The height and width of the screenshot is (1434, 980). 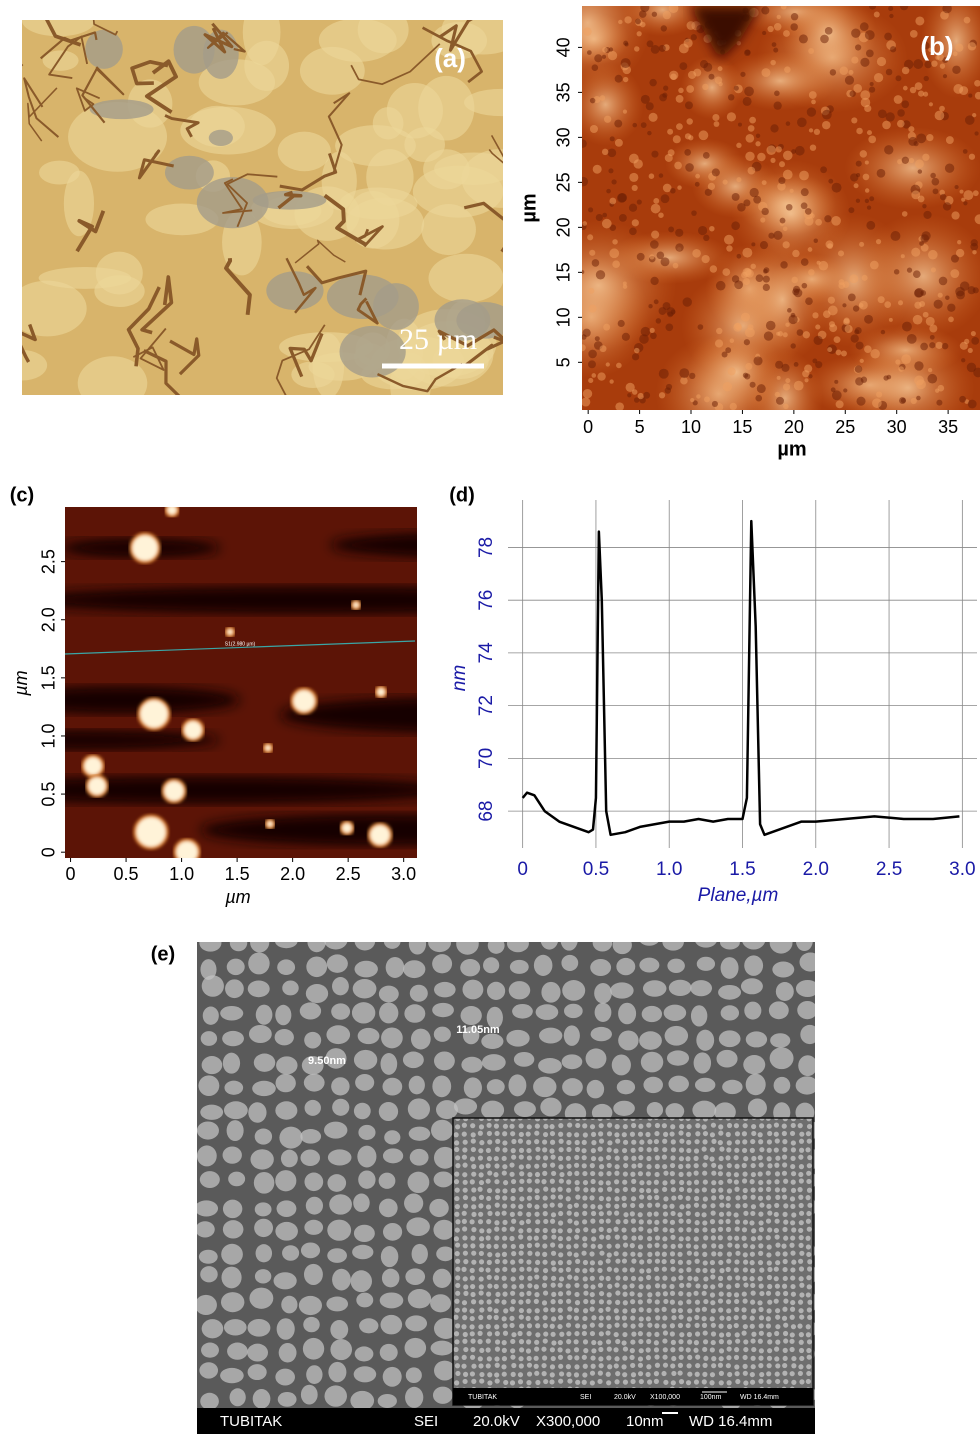 I want to click on info-text: TUBITAK, so click(x=251, y=1421).